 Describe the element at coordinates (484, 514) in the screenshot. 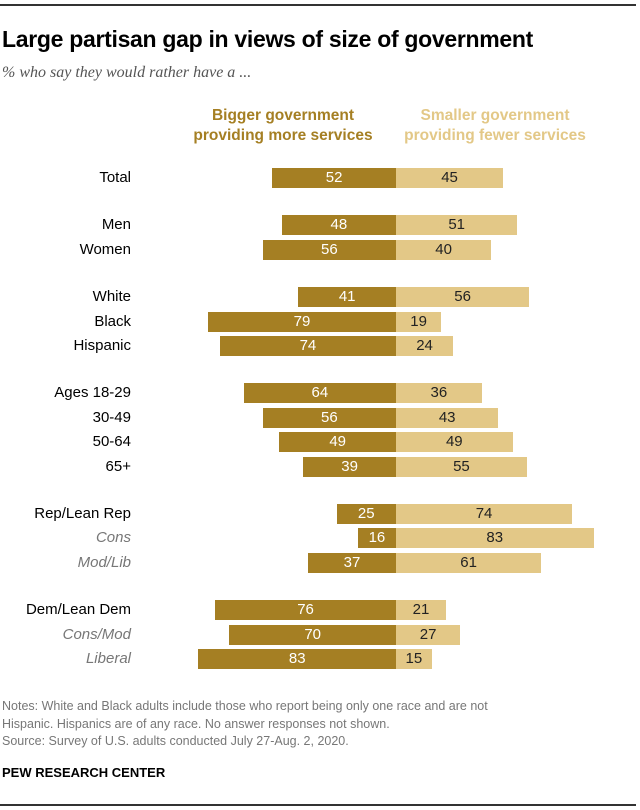

I see `bar-smaller-government: 74` at that location.